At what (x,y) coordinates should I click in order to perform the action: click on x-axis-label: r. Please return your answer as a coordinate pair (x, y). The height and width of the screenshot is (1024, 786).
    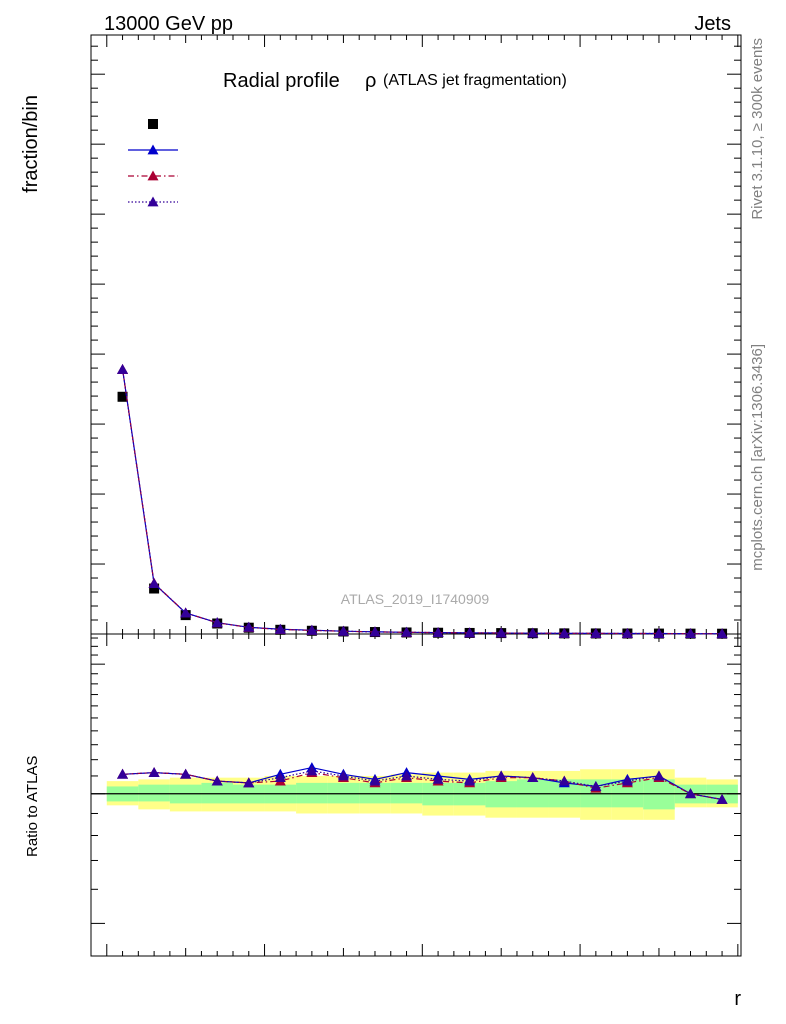
    Looking at the image, I should click on (737, 999).